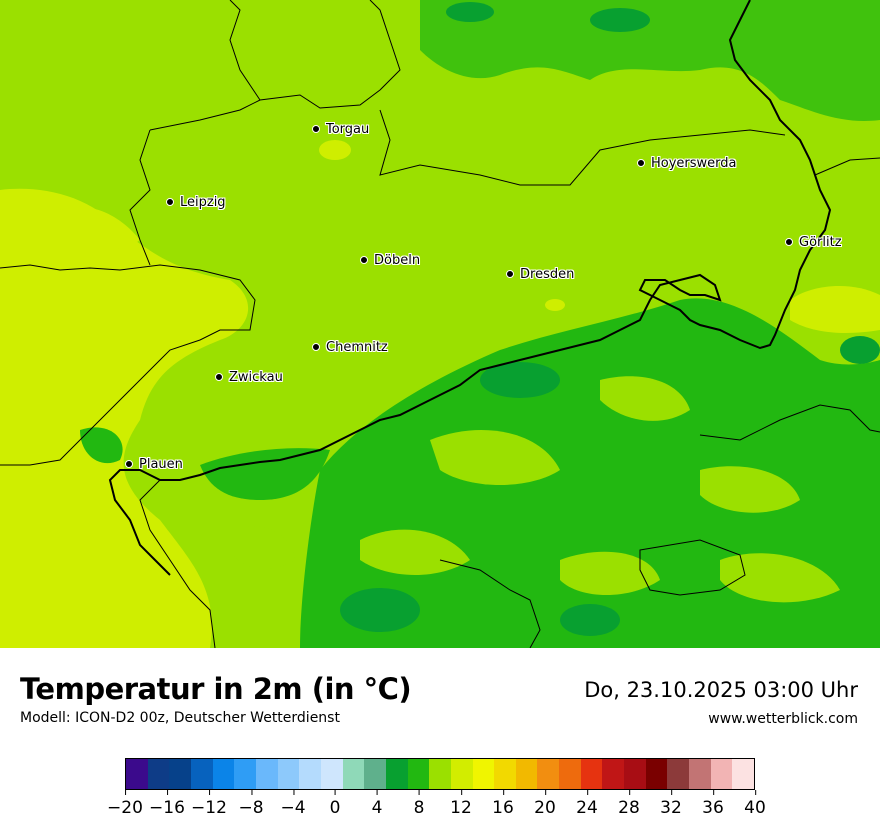 This screenshot has width=880, height=830. What do you see at coordinates (256, 377) in the screenshot?
I see `city-label: Zwickau` at bounding box center [256, 377].